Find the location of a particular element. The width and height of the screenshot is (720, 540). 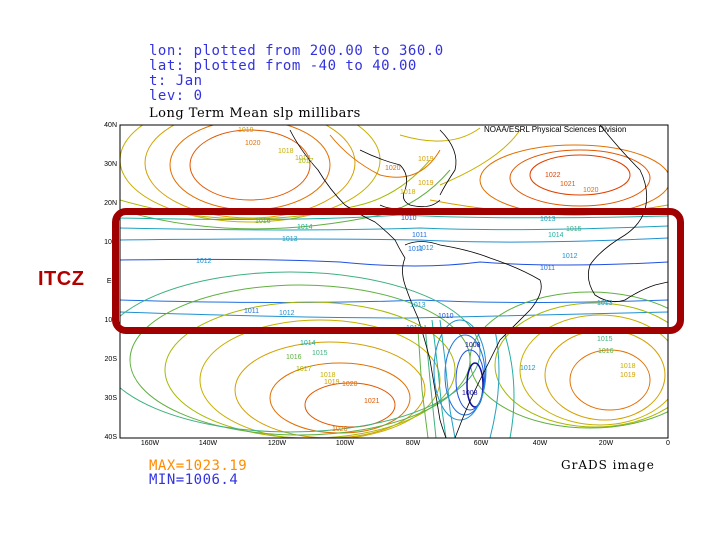

lat-label: 30S is located at coordinates (110, 398).